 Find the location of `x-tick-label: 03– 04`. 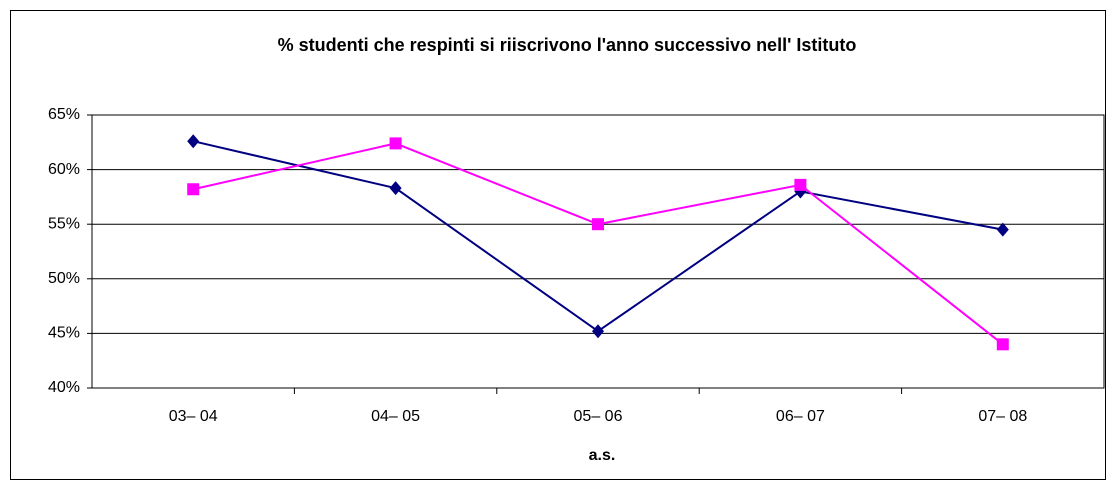

x-tick-label: 03– 04 is located at coordinates (193, 416).